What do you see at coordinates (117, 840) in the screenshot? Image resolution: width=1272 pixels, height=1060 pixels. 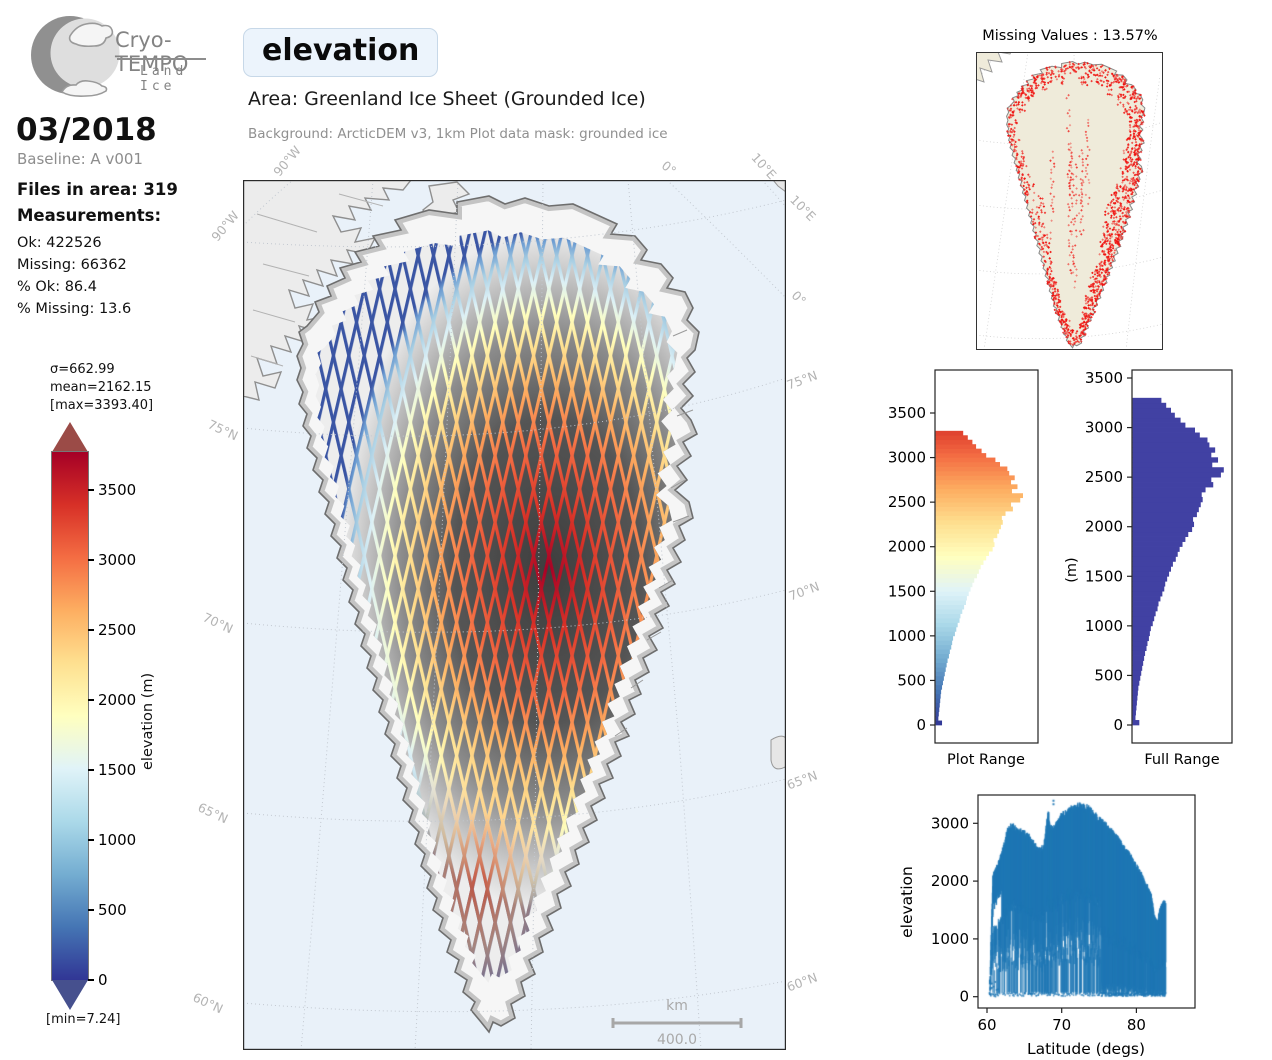 I see `colorbar-tick-label: 1000` at bounding box center [117, 840].